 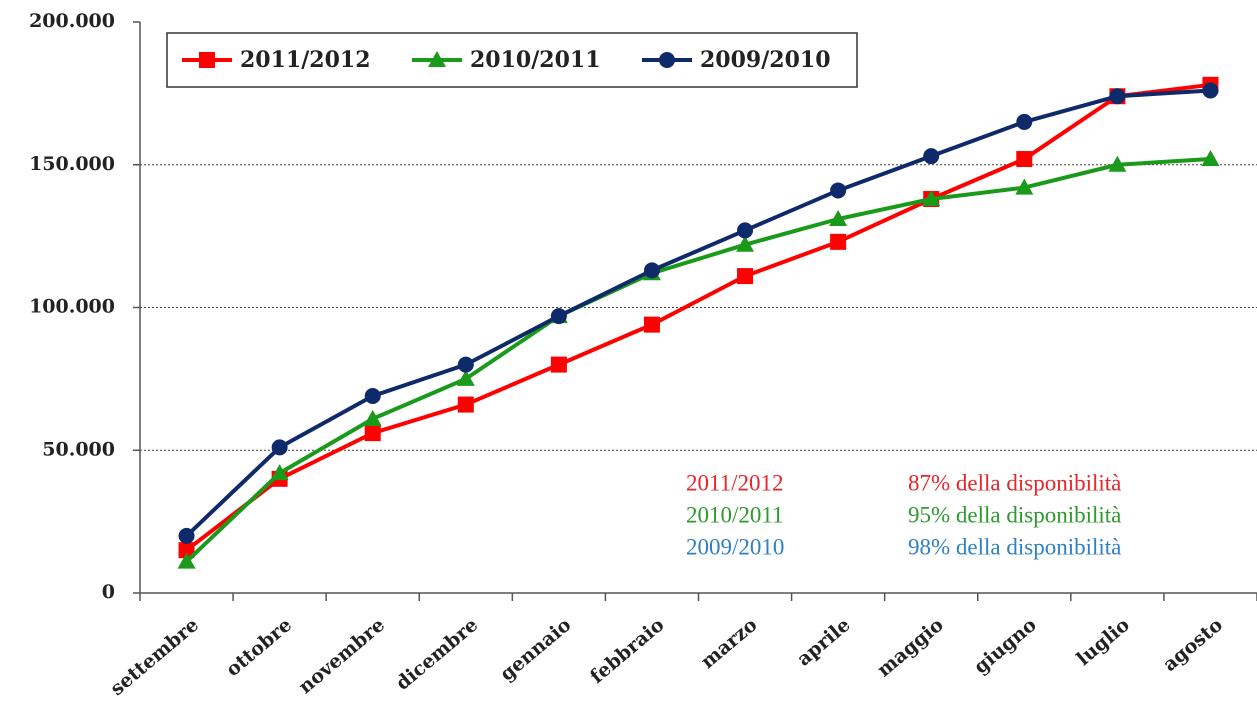 What do you see at coordinates (1014, 546) in the screenshot?
I see `annotation: 98% della disponibilità` at bounding box center [1014, 546].